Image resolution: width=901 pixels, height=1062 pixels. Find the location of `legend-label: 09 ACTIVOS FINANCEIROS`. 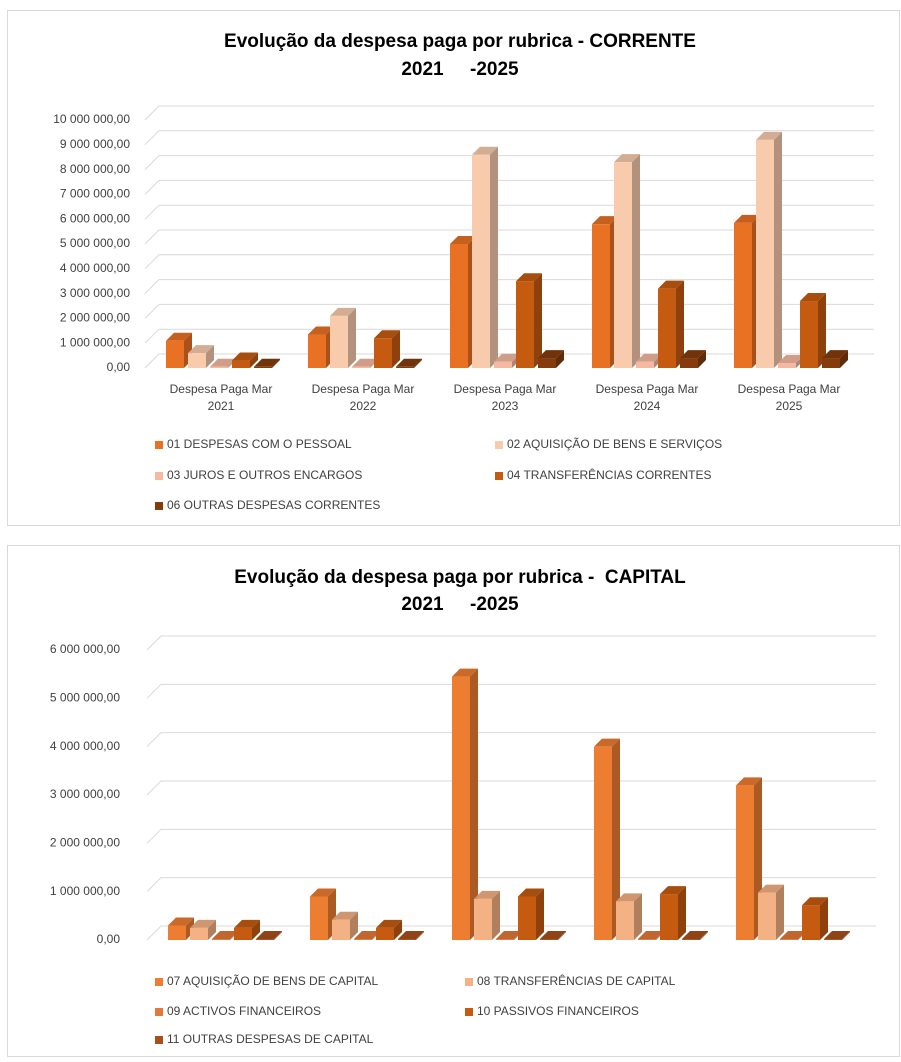

legend-label: 09 ACTIVOS FINANCEIROS is located at coordinates (244, 1011).